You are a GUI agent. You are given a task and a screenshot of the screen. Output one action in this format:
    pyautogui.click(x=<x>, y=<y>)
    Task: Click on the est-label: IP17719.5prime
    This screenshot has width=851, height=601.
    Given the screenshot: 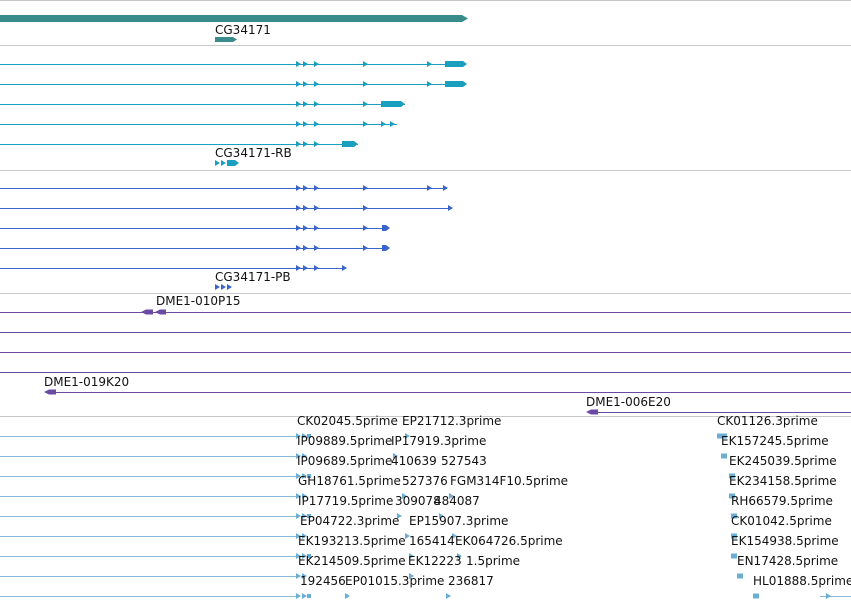 What is the action you would take?
    pyautogui.click(x=345, y=501)
    